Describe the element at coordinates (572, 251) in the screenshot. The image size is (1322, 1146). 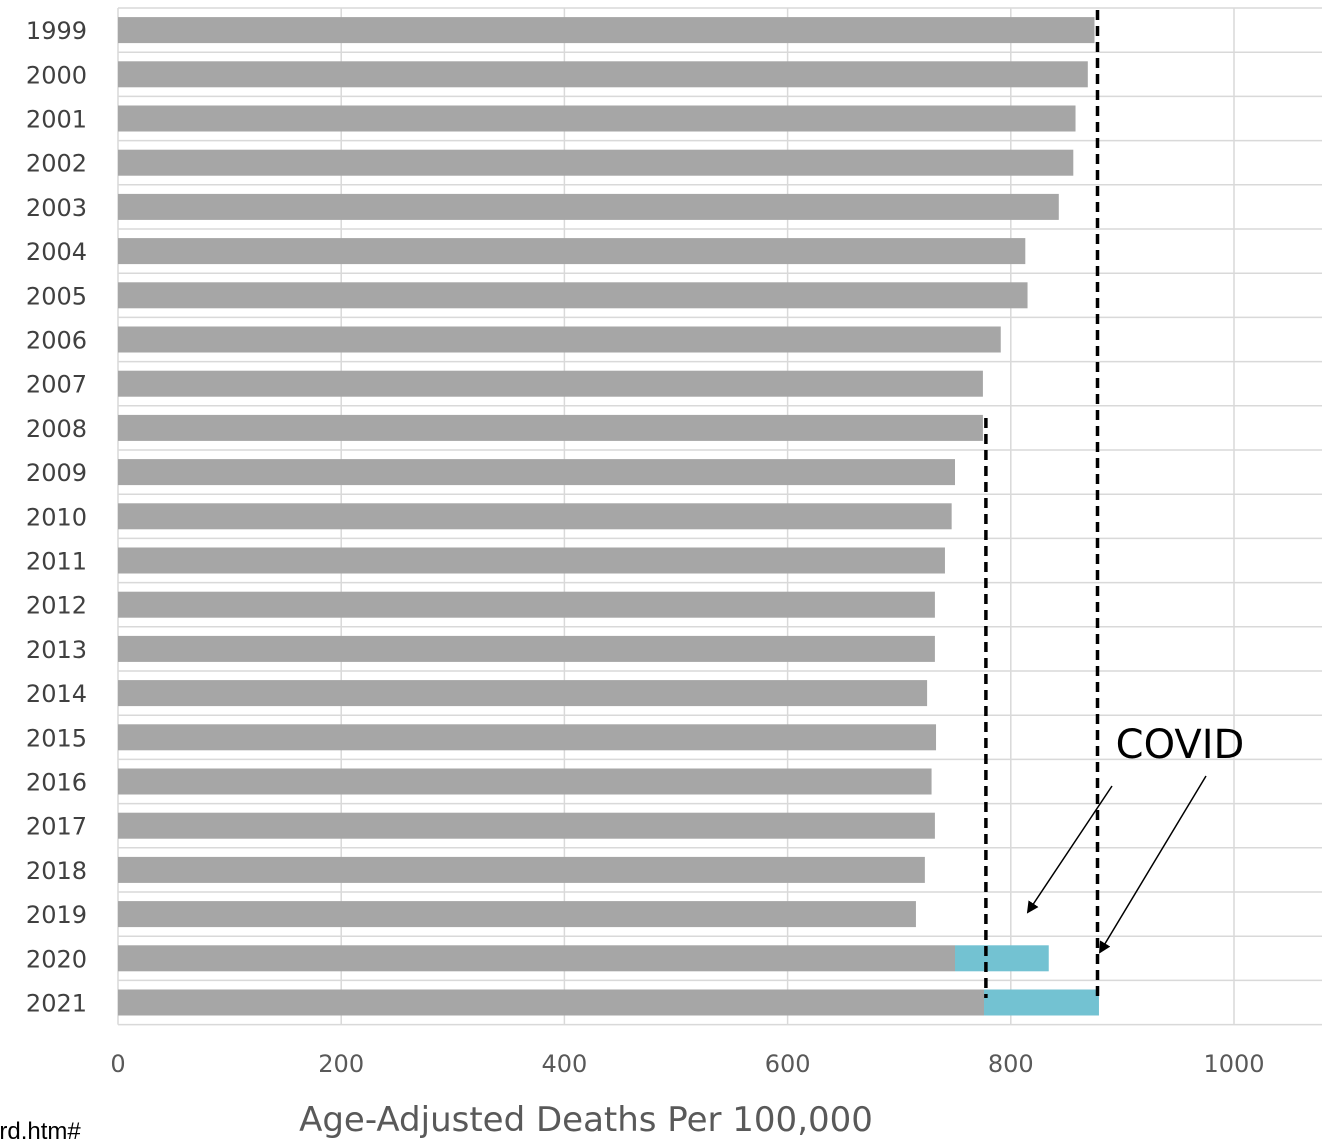
I see `bar-baseline-2004` at that location.